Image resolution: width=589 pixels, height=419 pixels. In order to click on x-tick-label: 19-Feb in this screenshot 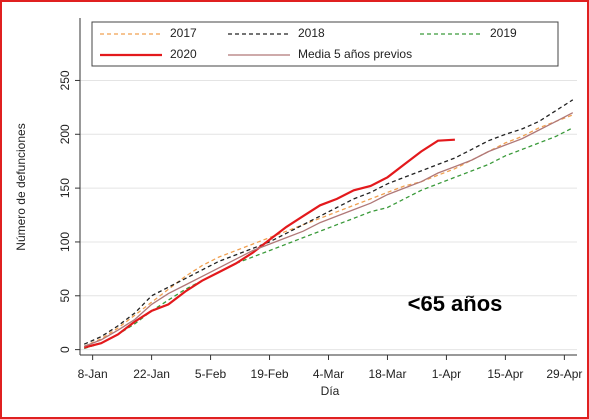, I will do `click(270, 374)`.